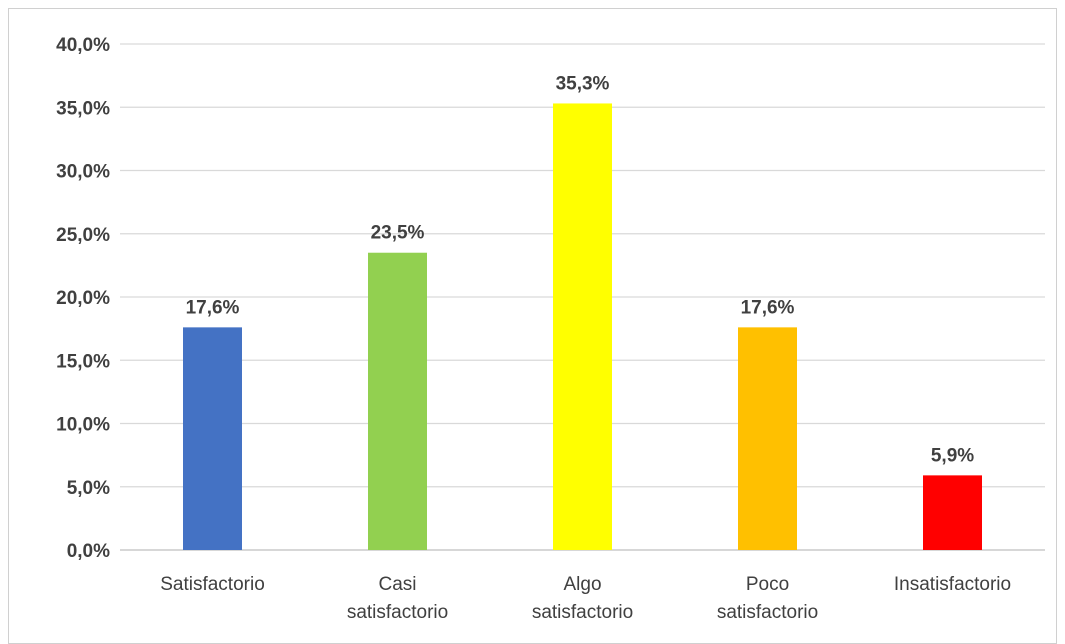 Image resolution: width=1065 pixels, height=644 pixels. Describe the element at coordinates (767, 598) in the screenshot. I see `x-tick-label: Poco satisfactorio` at that location.